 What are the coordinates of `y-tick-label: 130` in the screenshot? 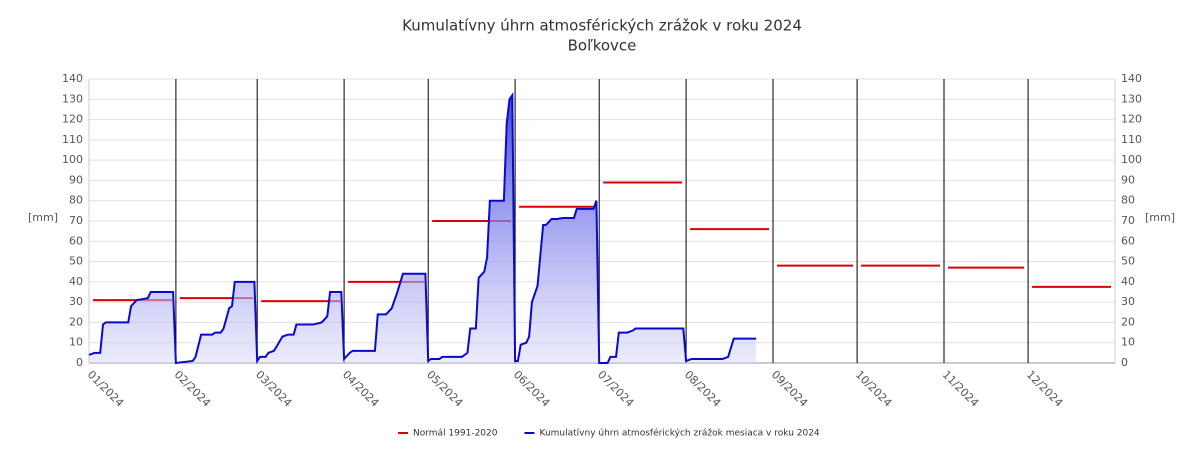 It's located at (72, 98).